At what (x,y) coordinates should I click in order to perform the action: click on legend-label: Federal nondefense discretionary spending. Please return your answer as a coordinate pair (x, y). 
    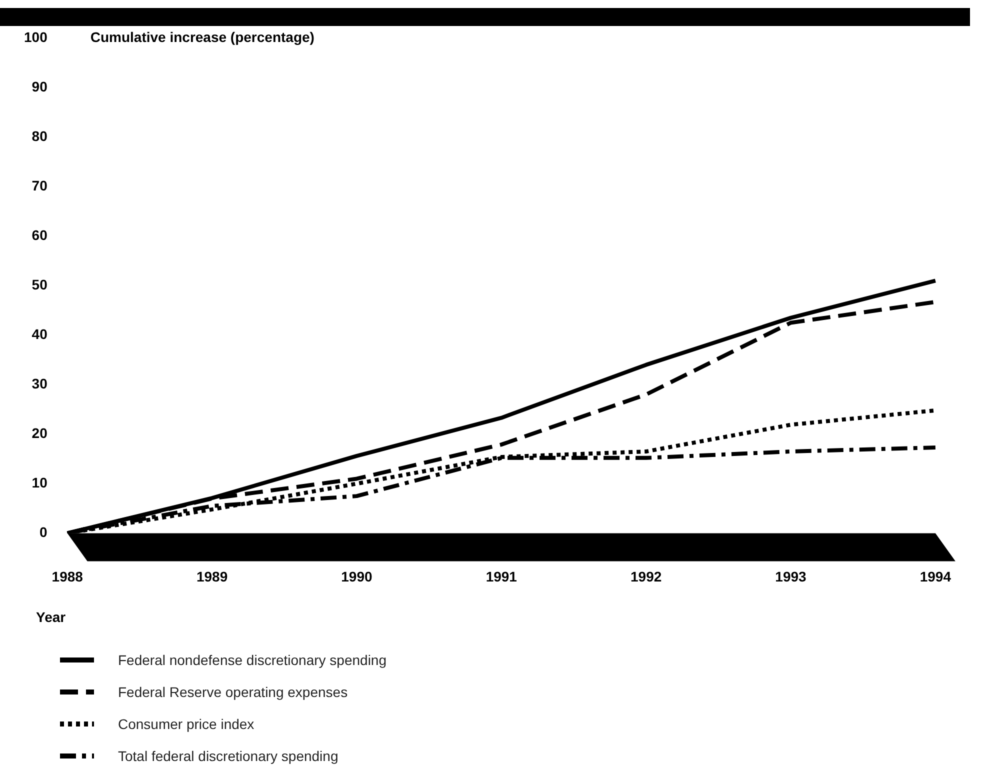
    Looking at the image, I should click on (252, 660).